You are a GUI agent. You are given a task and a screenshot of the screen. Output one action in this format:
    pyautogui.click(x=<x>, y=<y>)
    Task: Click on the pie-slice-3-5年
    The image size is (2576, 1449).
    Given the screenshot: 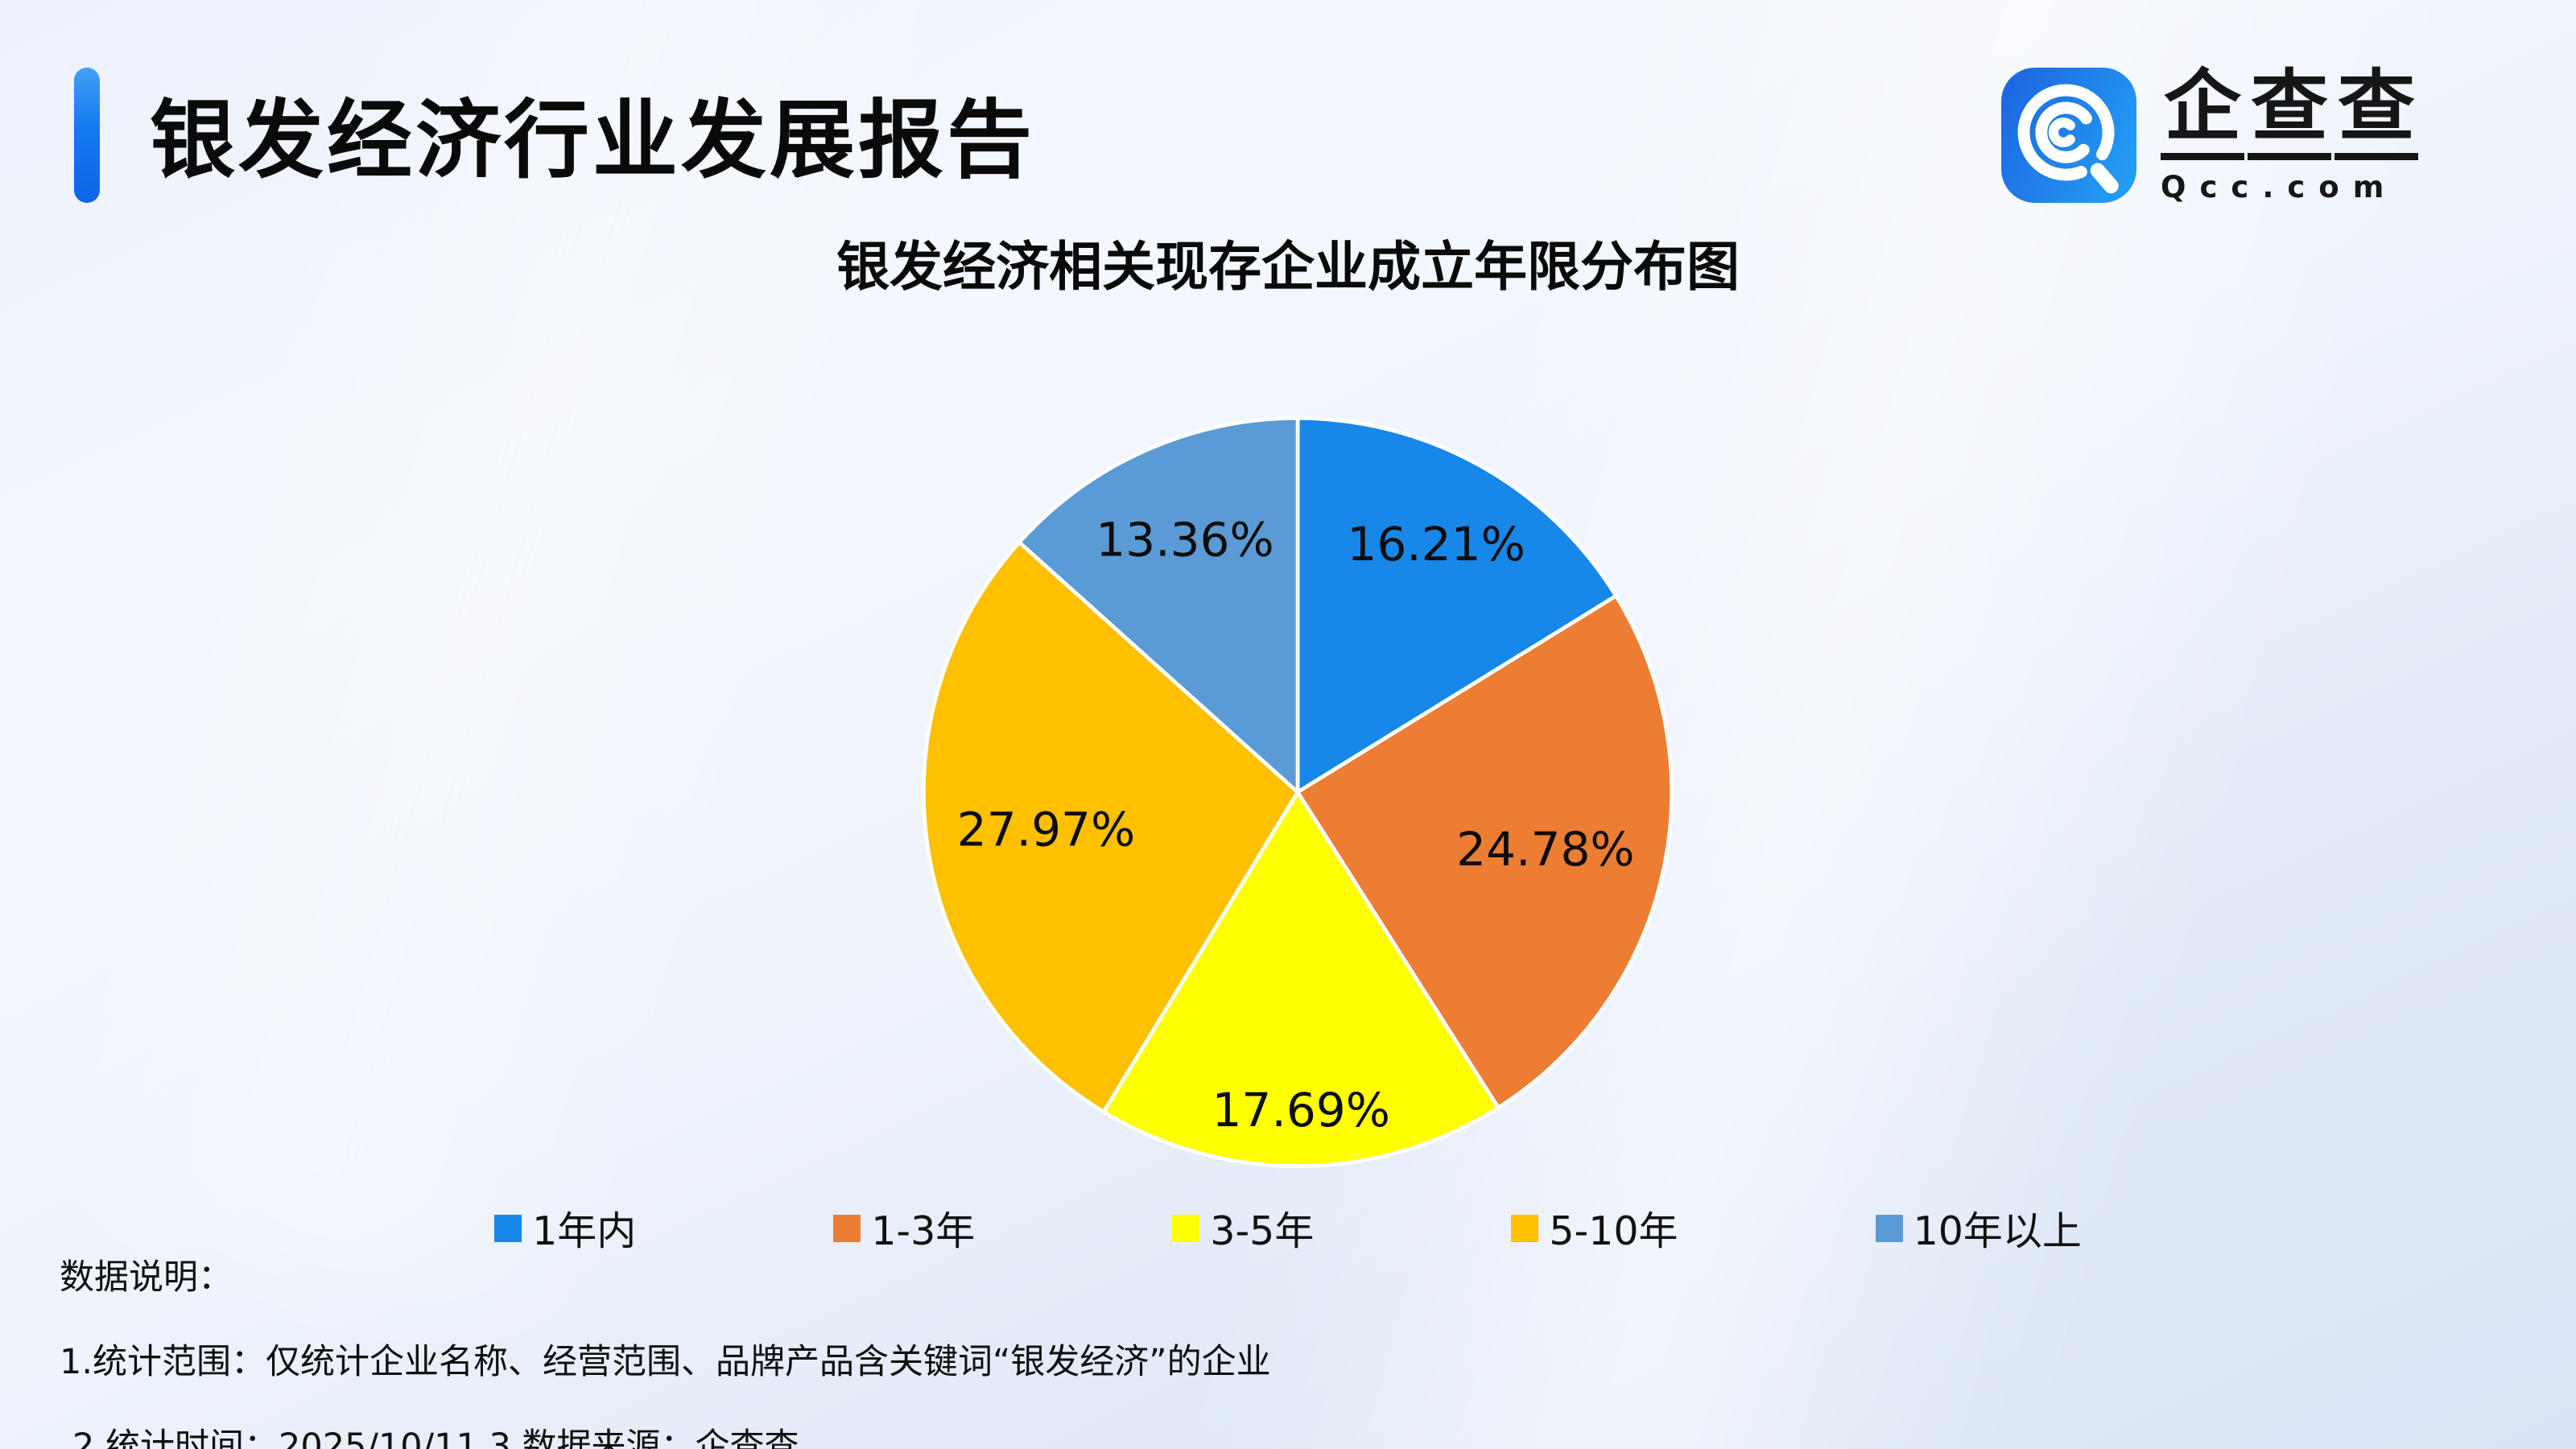 What is the action you would take?
    pyautogui.click(x=1301, y=979)
    